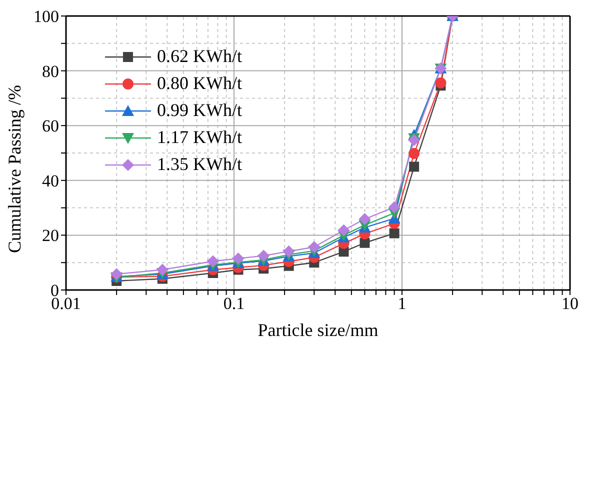 The width and height of the screenshot is (593, 483). What do you see at coordinates (570, 304) in the screenshot?
I see `x-tick-label: 10` at bounding box center [570, 304].